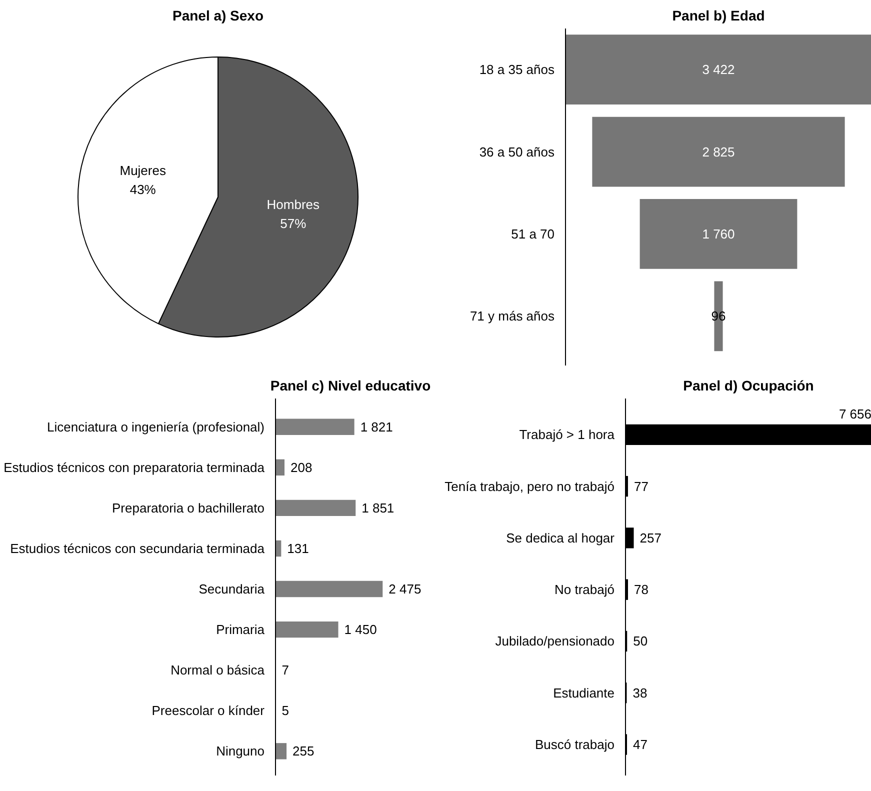  I want to click on data-label: 77, so click(641, 486).